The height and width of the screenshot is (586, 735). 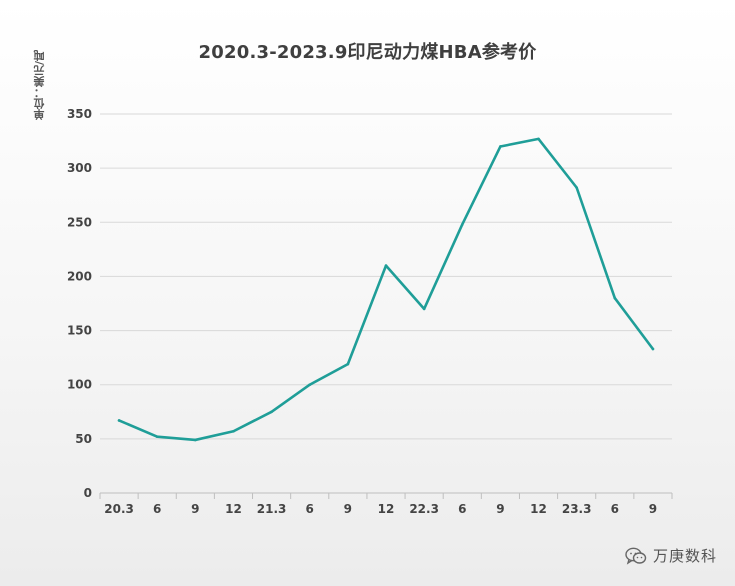 What do you see at coordinates (79, 385) in the screenshot?
I see `y-tick-label: 100` at bounding box center [79, 385].